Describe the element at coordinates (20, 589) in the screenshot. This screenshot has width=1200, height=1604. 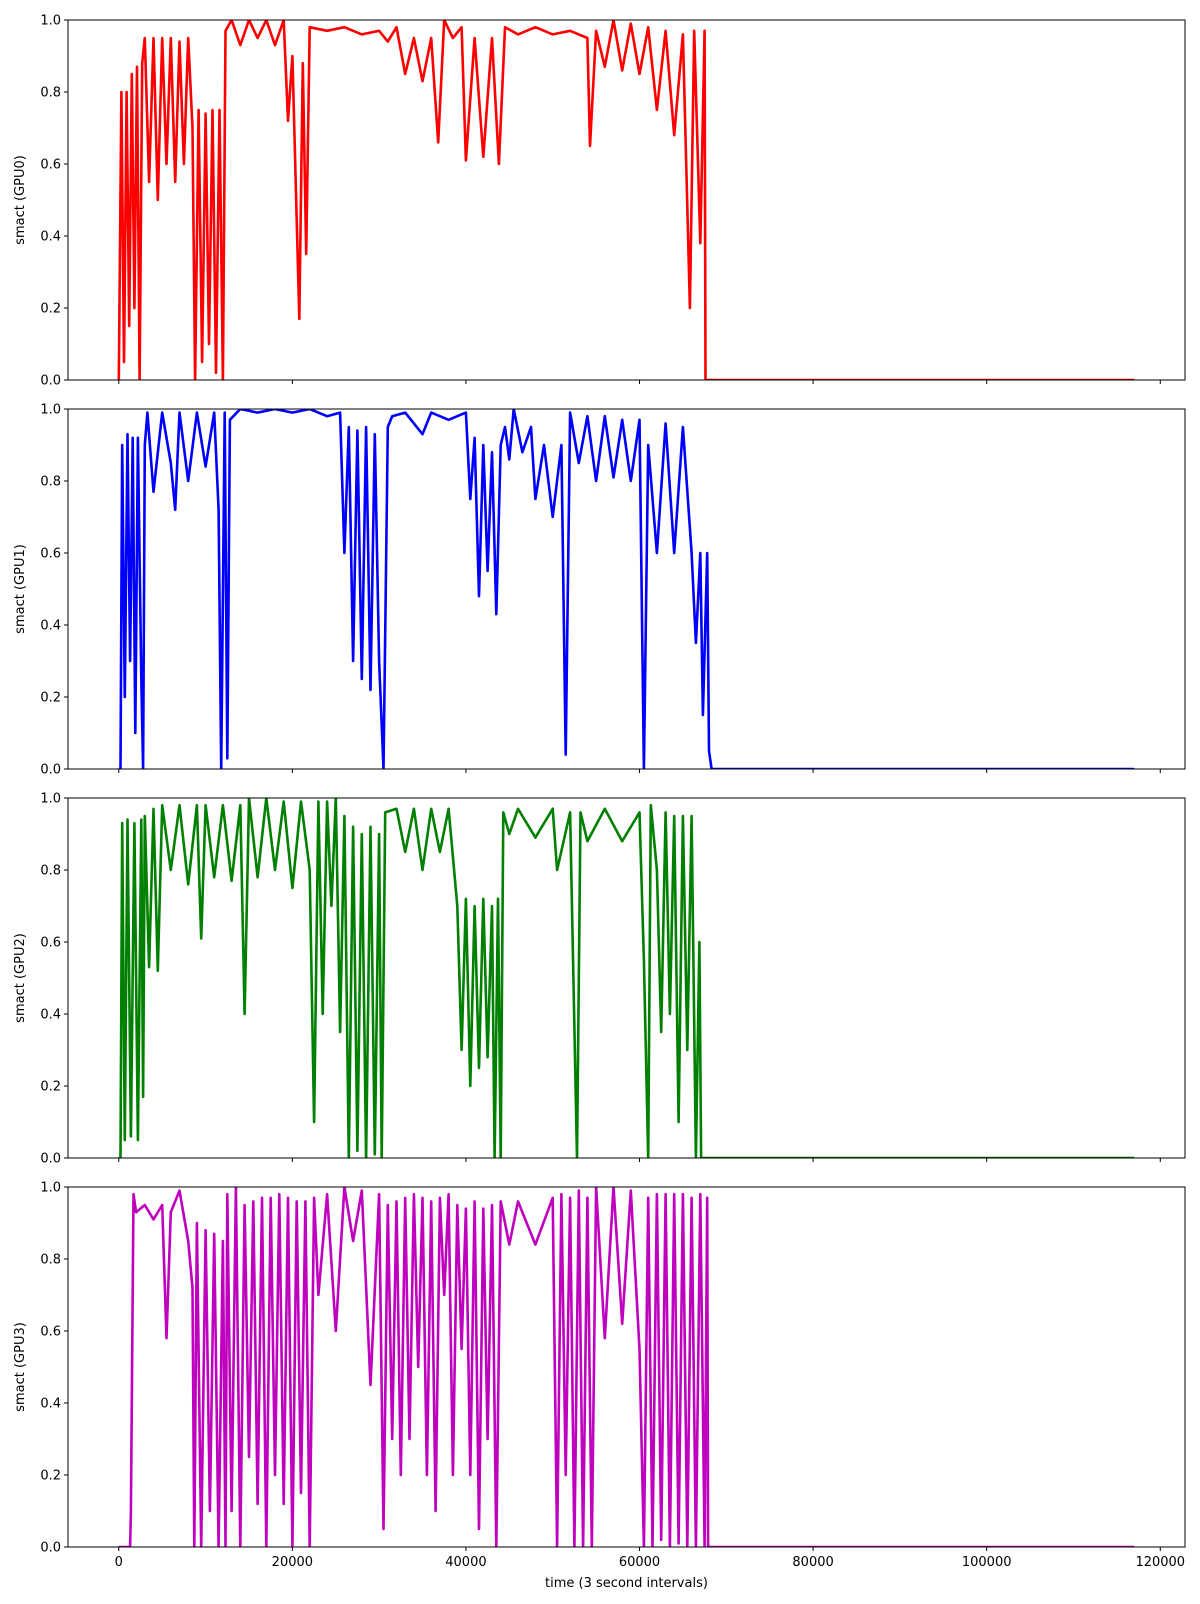
I see `y-axis-label: smact (GPU1)` at that location.